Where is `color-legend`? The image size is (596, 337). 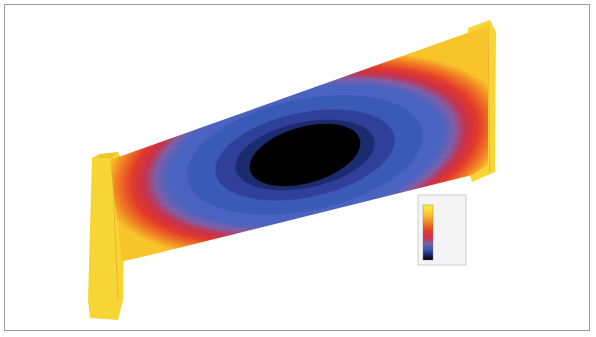 color-legend is located at coordinates (442, 230).